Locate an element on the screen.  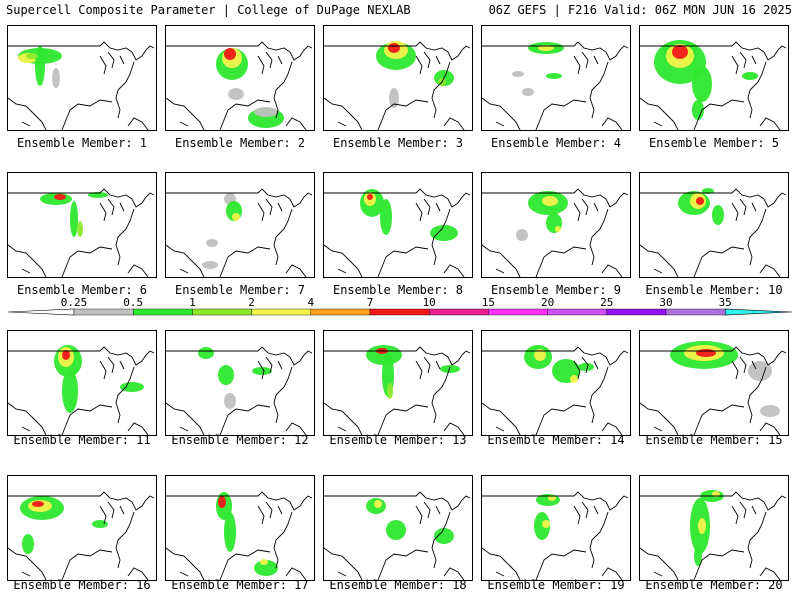
colorbar-tick-label: 10 is located at coordinates (429, 302).